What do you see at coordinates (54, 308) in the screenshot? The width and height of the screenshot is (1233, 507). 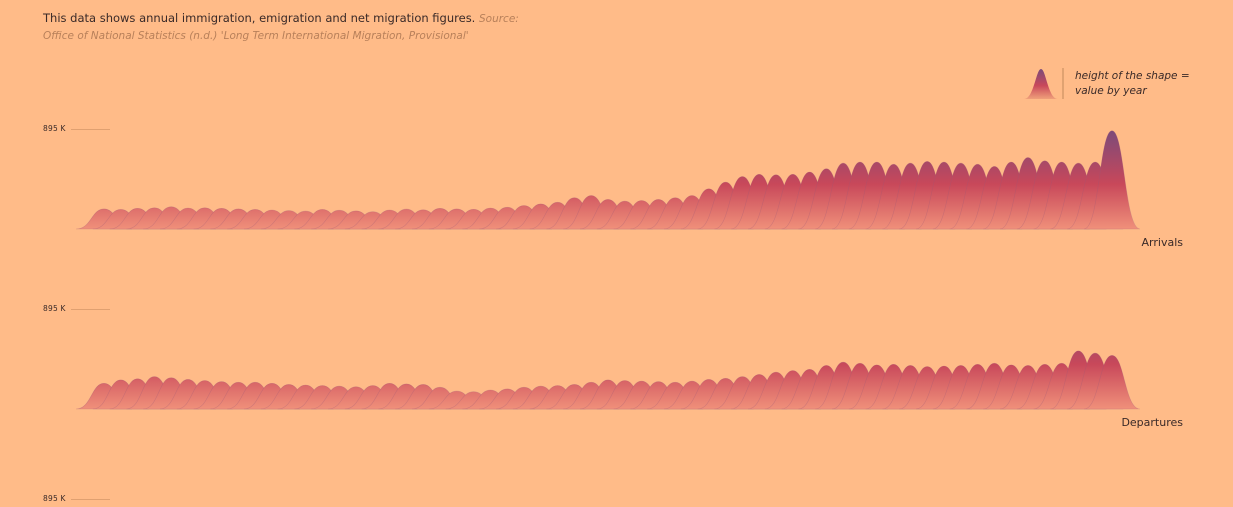 I see `ymax-label-departures: 895 K` at bounding box center [54, 308].